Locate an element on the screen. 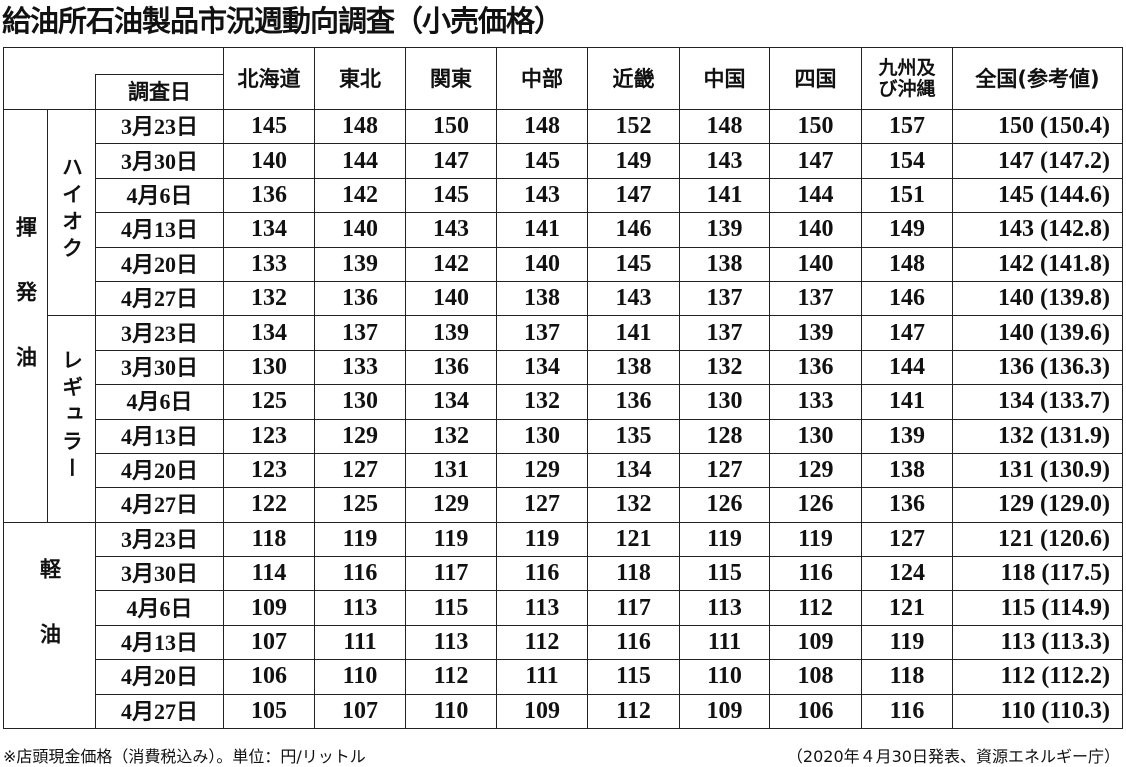  price-cell: 123 is located at coordinates (269, 436).